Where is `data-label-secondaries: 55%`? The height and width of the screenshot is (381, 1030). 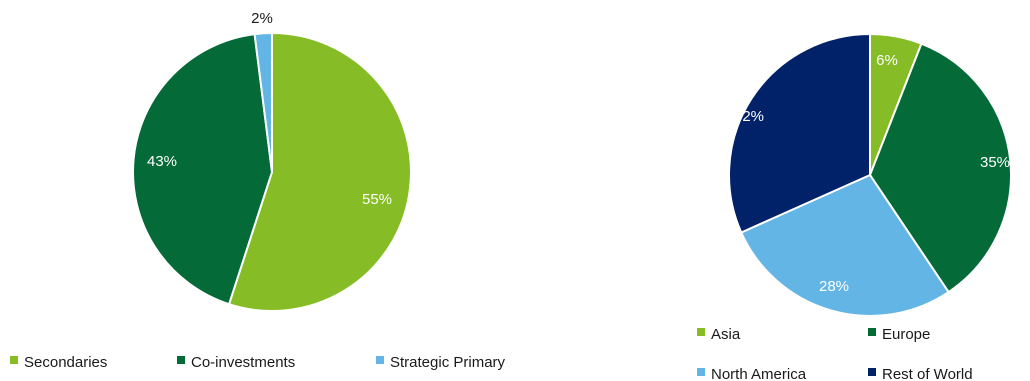 data-label-secondaries: 55% is located at coordinates (377, 199).